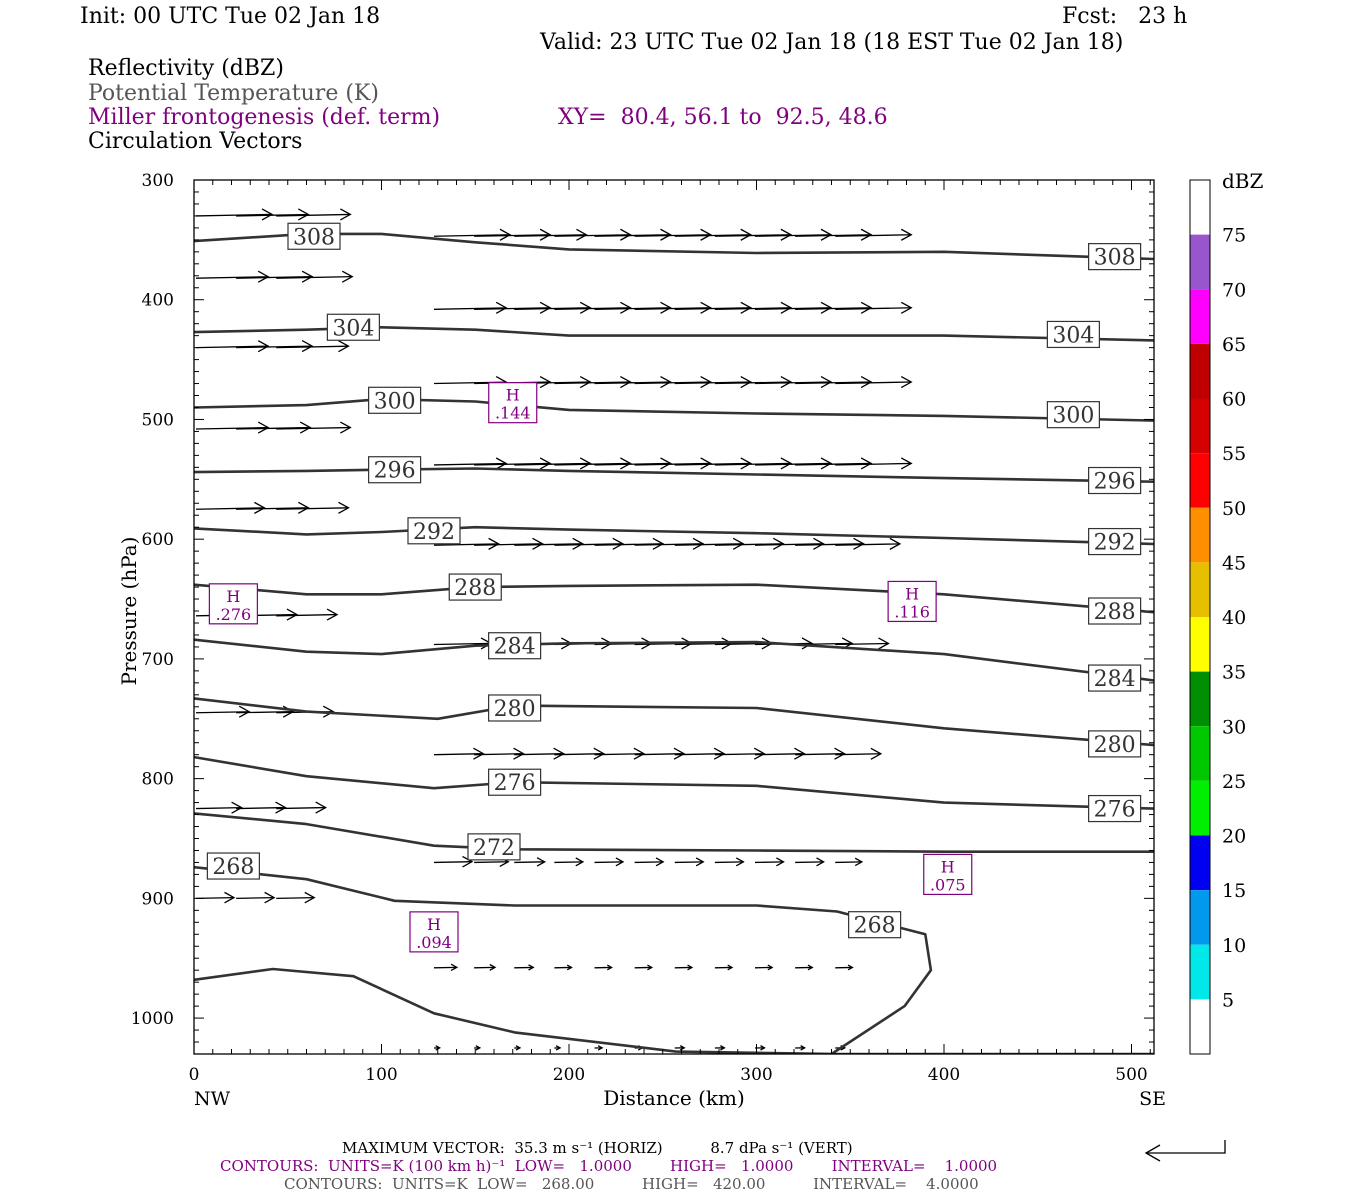 The width and height of the screenshot is (1350, 1200). I want to click on colorbar-level-label: 60, so click(1234, 400).